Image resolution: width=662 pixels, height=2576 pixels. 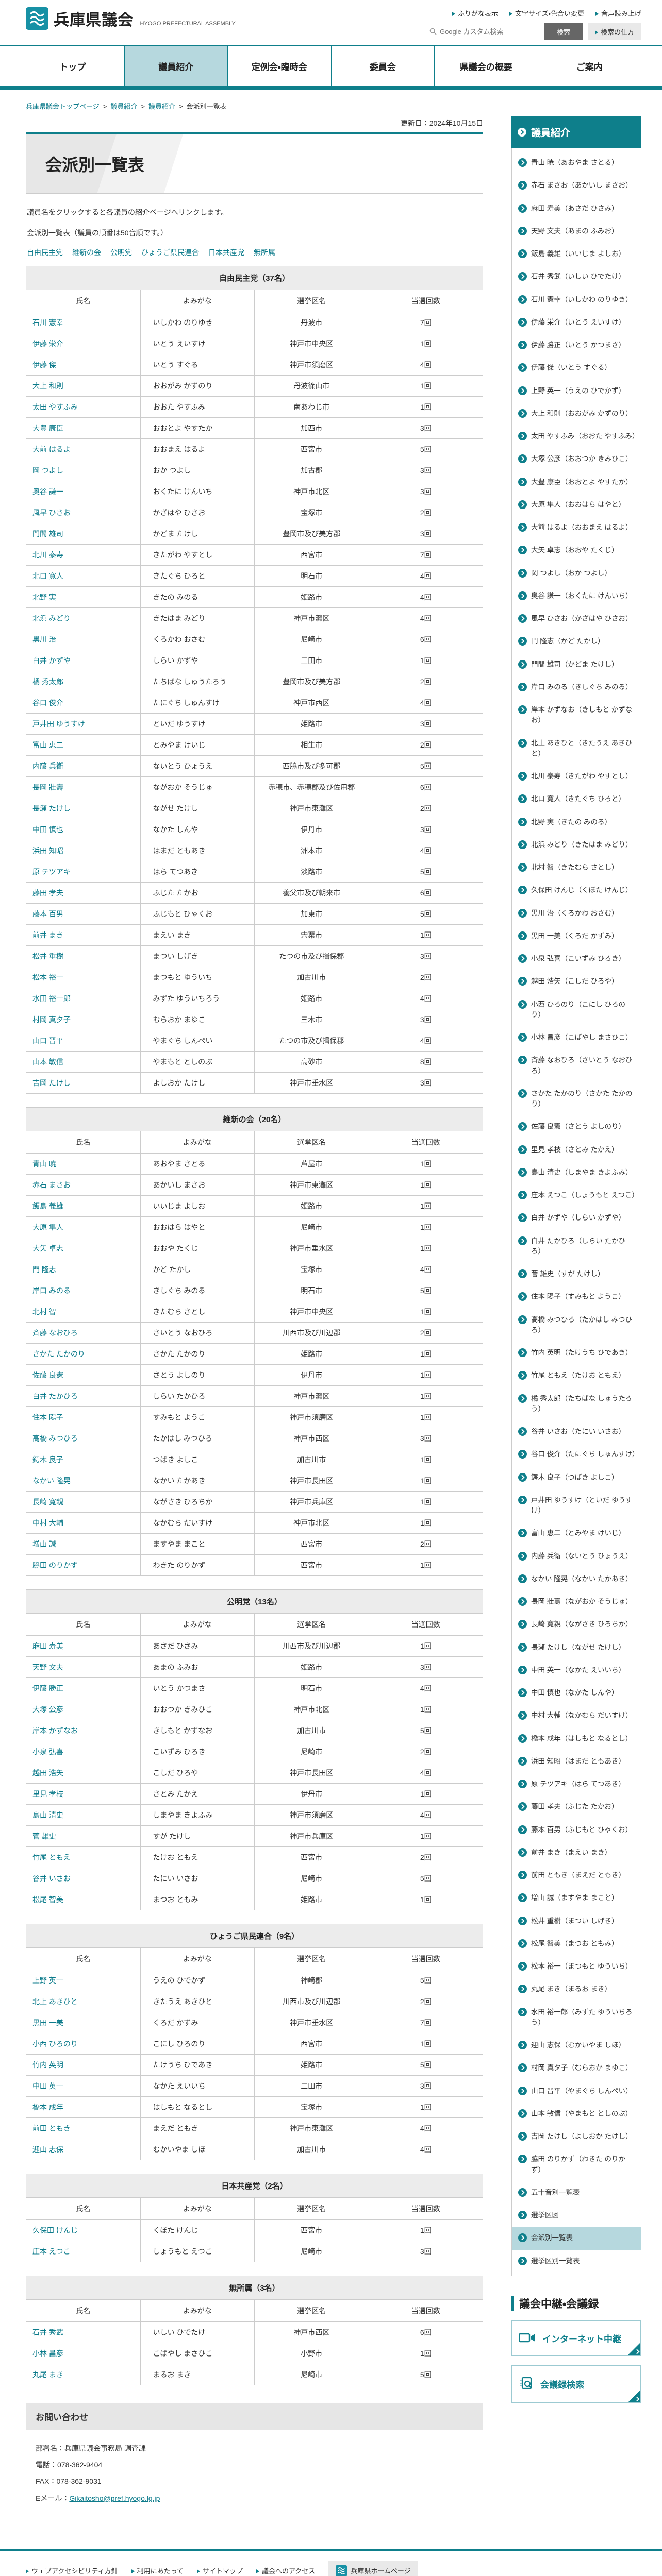 I want to click on sidebar-member-item: 奥谷 謙一（おくたに けんいち）, so click(x=576, y=596).